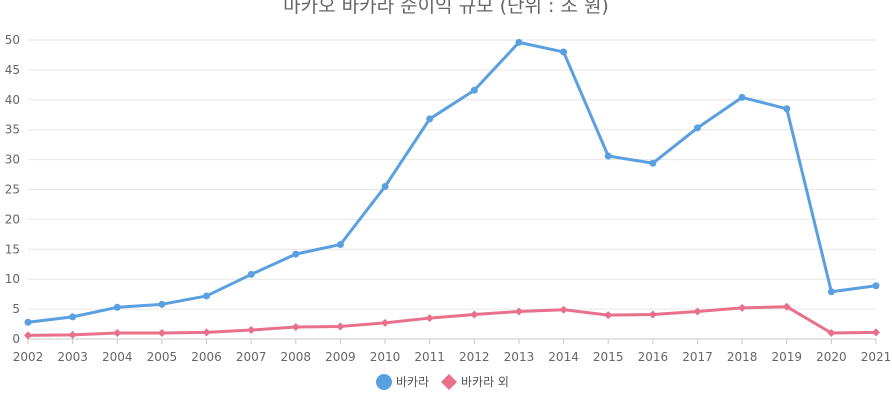  I want to click on chart-title: 마카오 바카라 순이익 규모 (단위 : 조 원), so click(446, 8).